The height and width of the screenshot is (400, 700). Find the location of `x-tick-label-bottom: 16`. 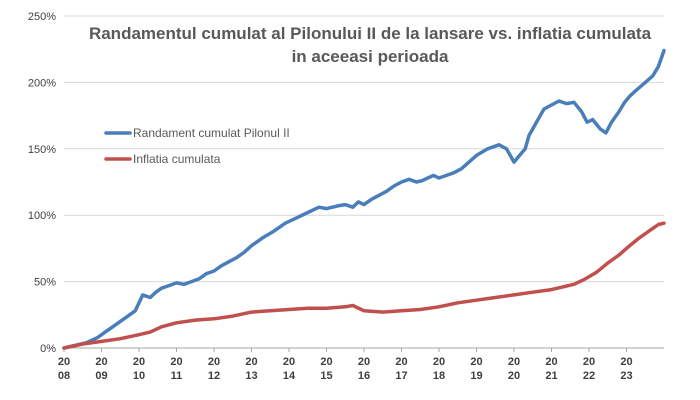

x-tick-label-bottom: 16 is located at coordinates (364, 376).